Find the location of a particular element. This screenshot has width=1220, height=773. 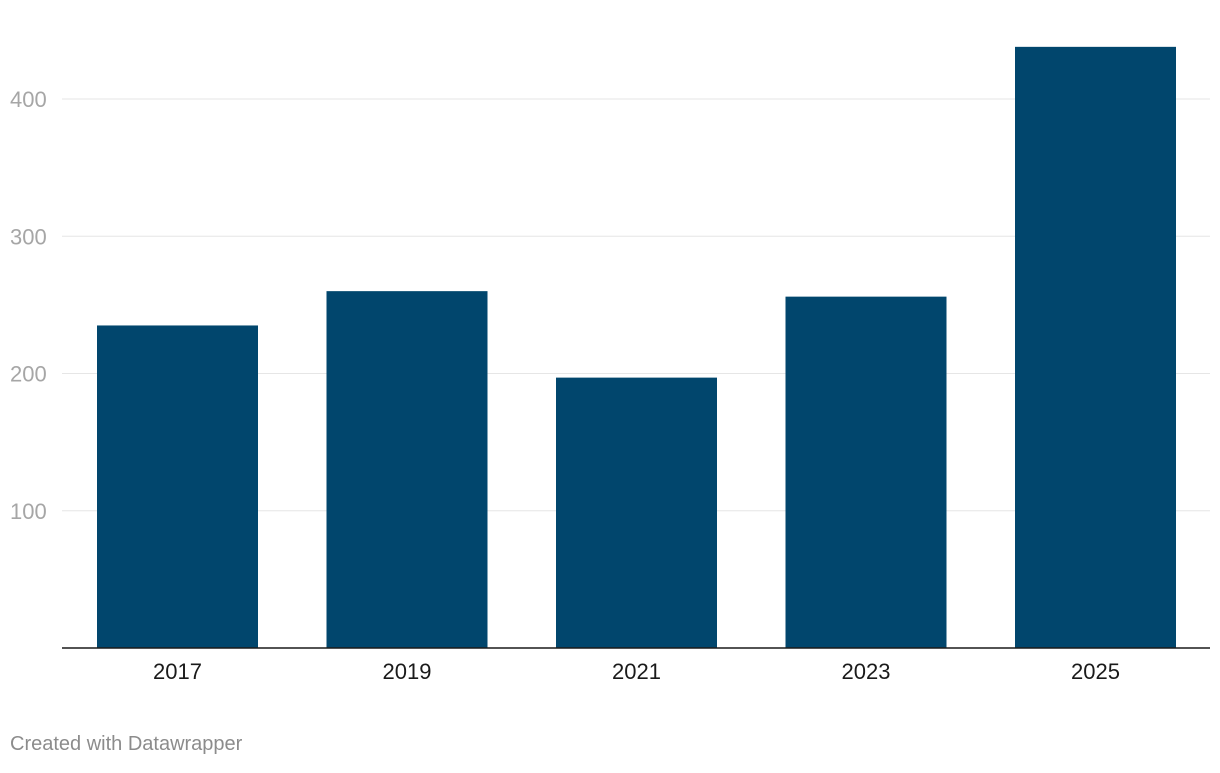

y-tick-label: 300 is located at coordinates (28, 236).